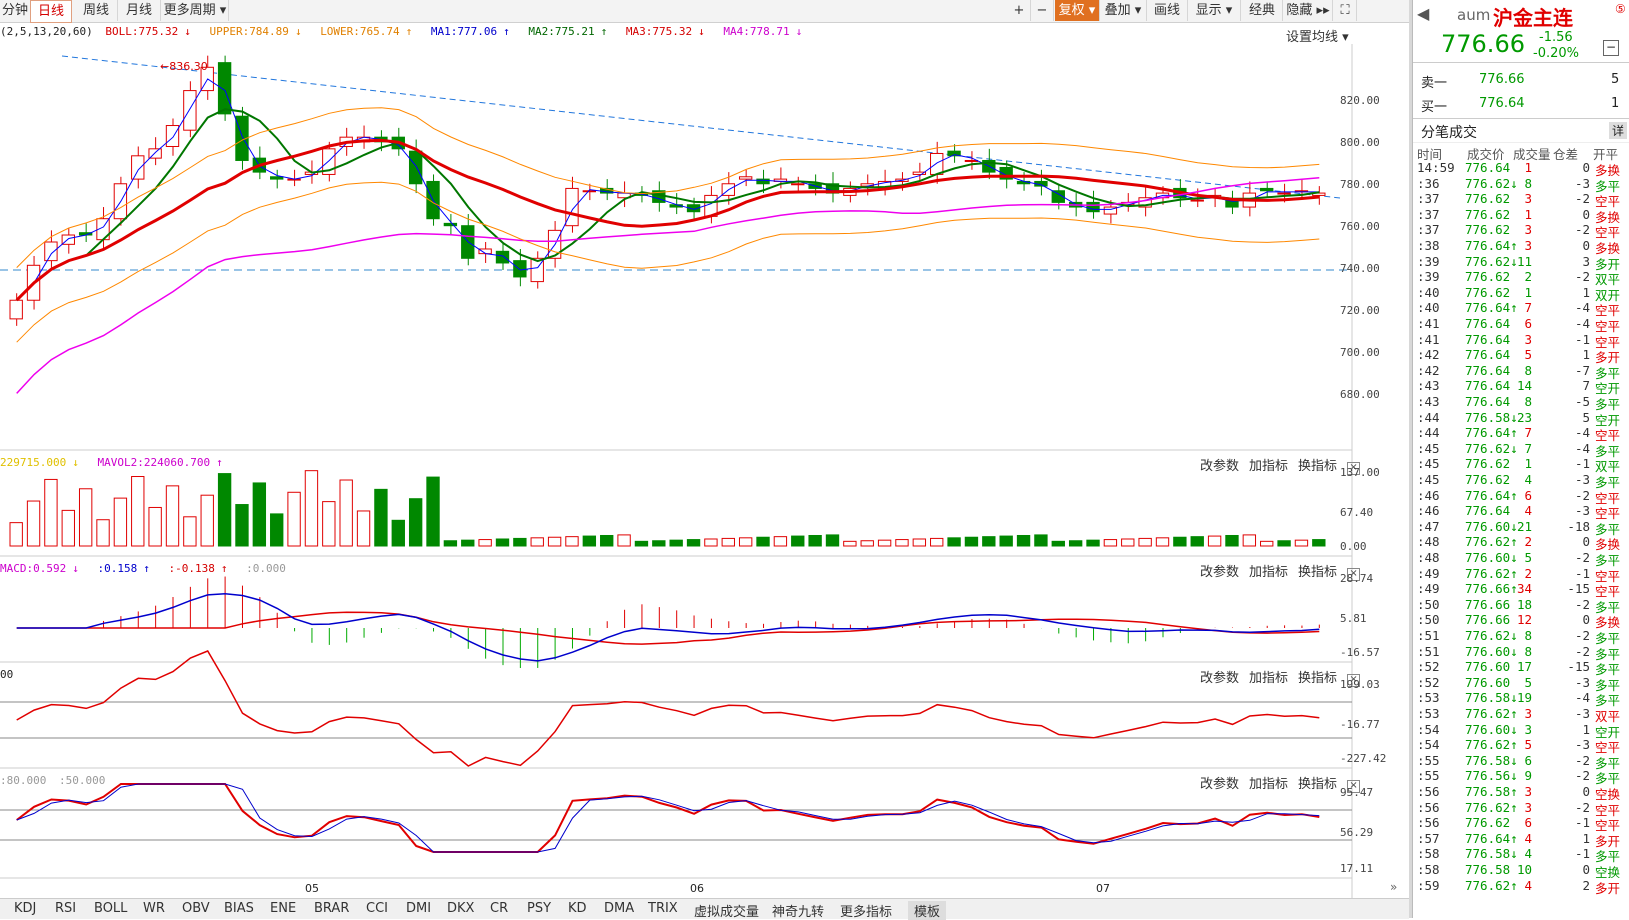  I want to click on prev-symbol-icon: ◀, so click(1423, 13).